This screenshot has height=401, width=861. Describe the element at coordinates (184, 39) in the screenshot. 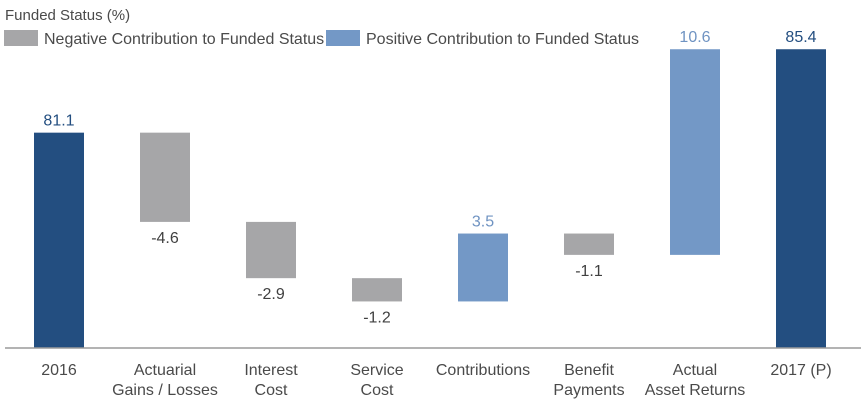

I see `legend-label-negative: Negative Contribution to Funded Status` at that location.